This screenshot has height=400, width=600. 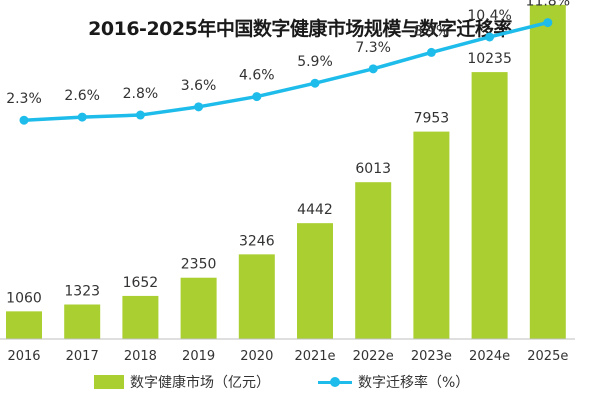 I want to click on bar-value-label: 10235, so click(x=489, y=59).